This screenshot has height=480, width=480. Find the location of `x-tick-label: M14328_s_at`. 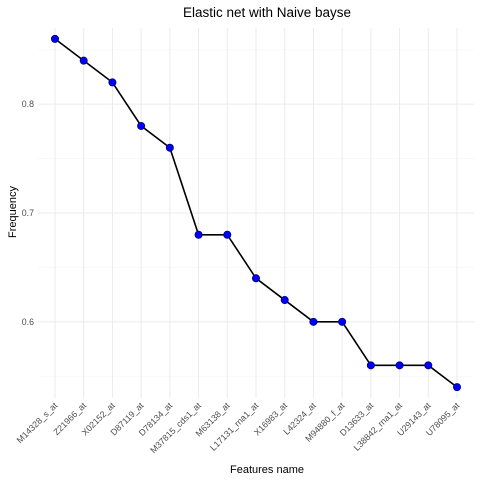

x-tick-label: M14328_s_at is located at coordinates (37, 422).